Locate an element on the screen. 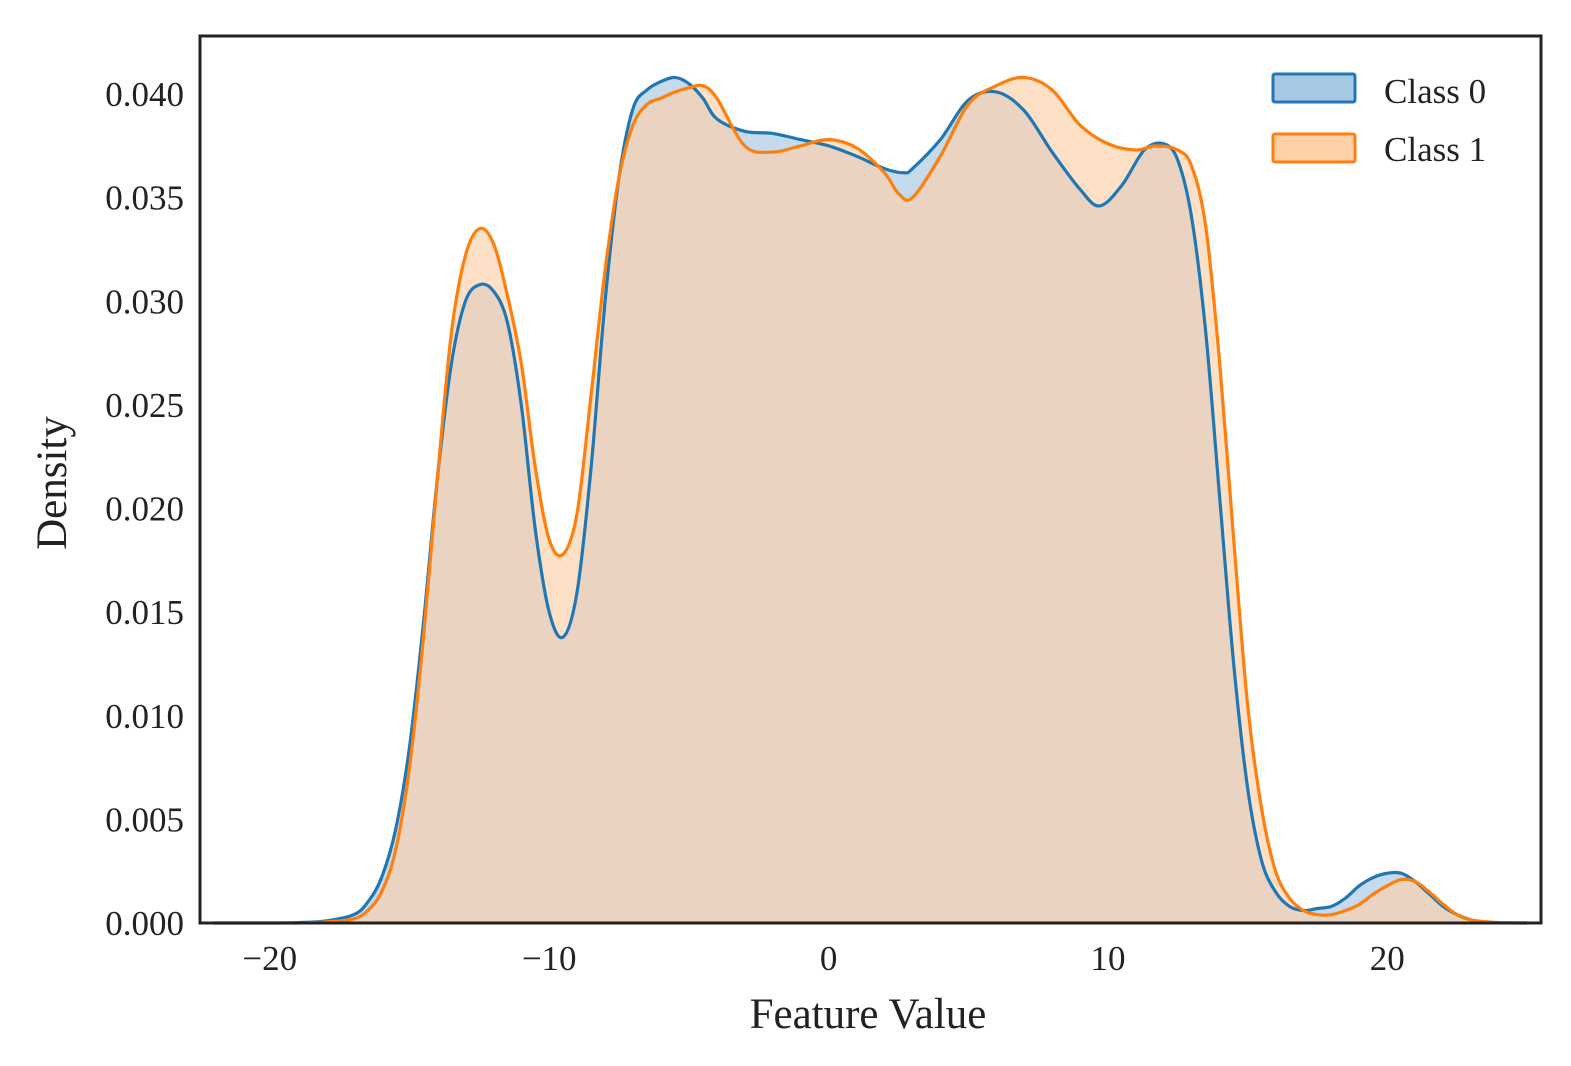 Image resolution: width=1571 pixels, height=1066 pixels. y-tick-label: 0.040 is located at coordinates (144, 94).